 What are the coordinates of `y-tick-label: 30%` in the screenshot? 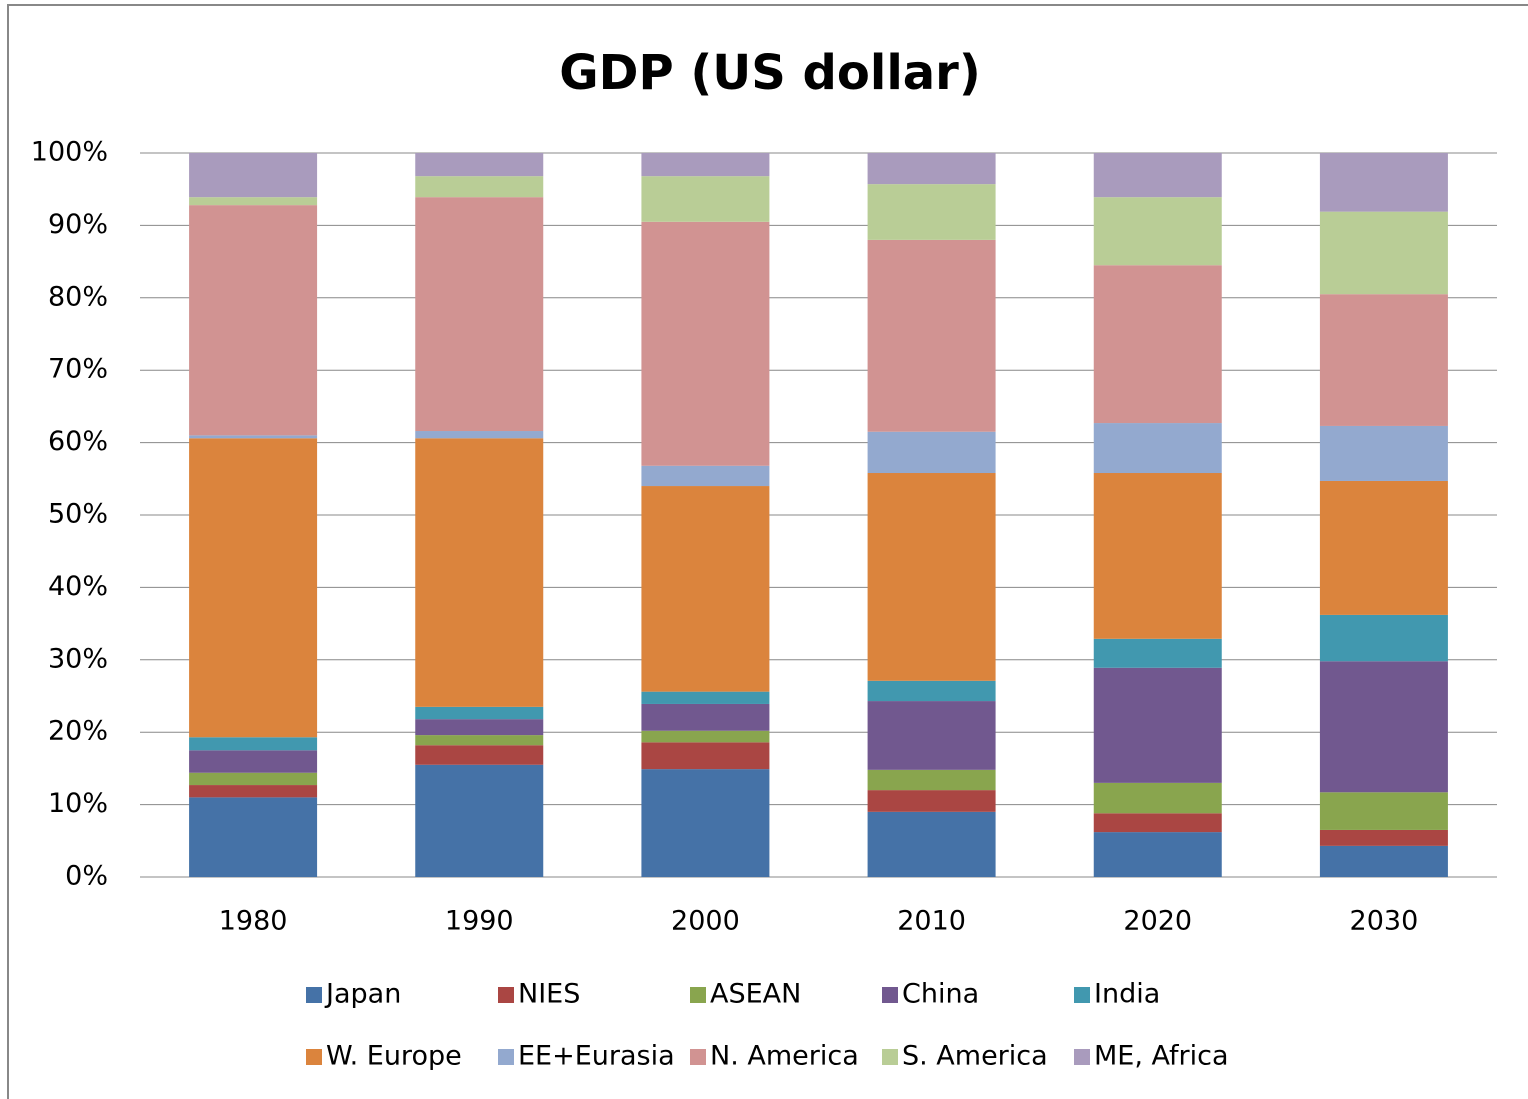 It's located at (78, 658).